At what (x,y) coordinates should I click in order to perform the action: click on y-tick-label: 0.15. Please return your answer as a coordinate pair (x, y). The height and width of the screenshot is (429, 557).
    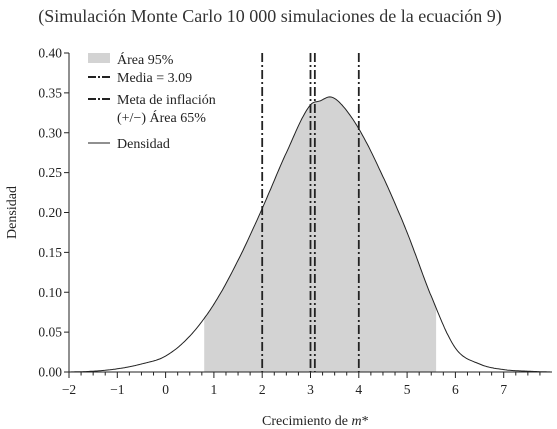
    Looking at the image, I should click on (50, 252).